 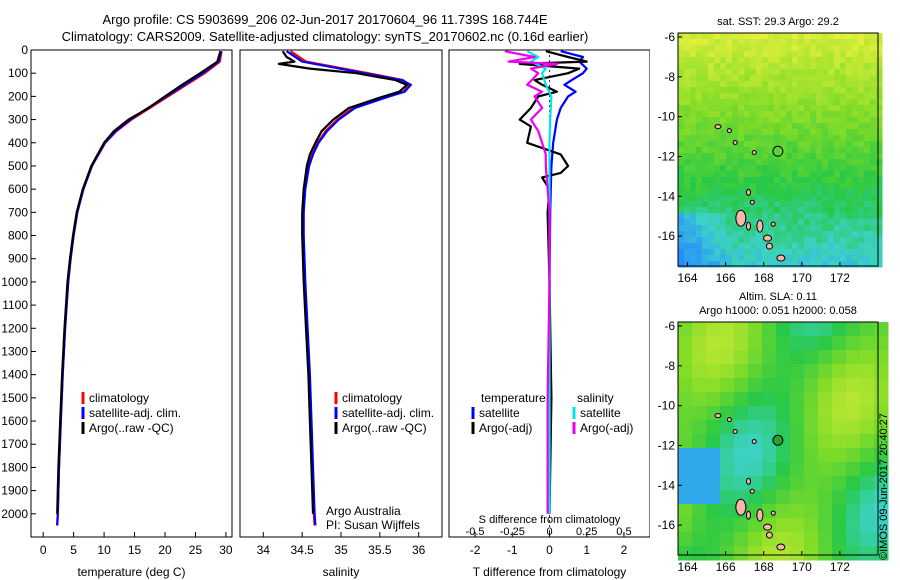 What do you see at coordinates (748, 481) in the screenshot?
I see `sla_map-island` at bounding box center [748, 481].